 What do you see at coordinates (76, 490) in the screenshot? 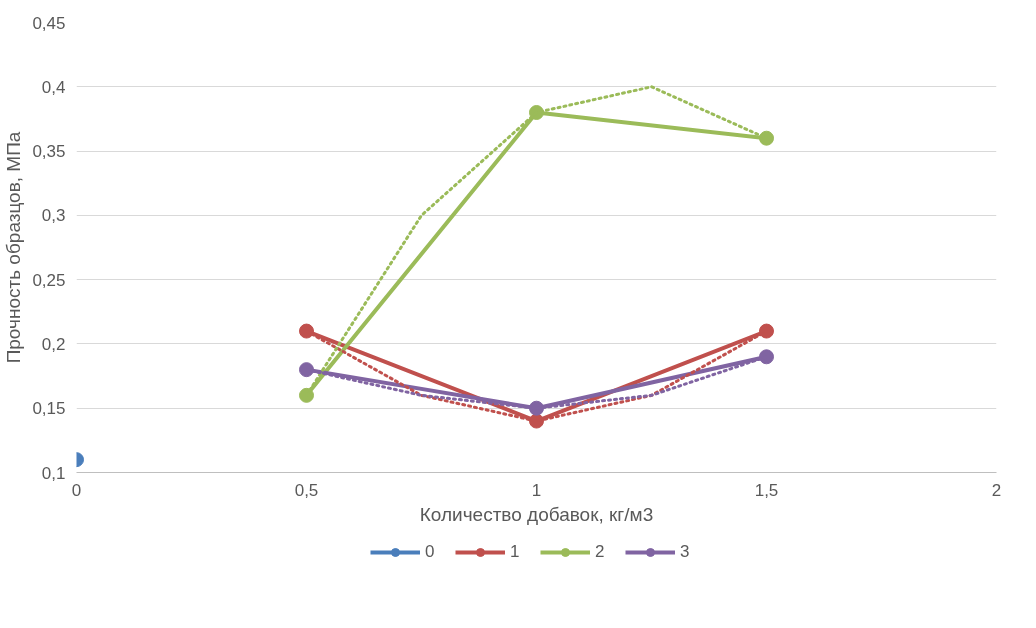
I see `x-tick-label: 0` at bounding box center [76, 490].